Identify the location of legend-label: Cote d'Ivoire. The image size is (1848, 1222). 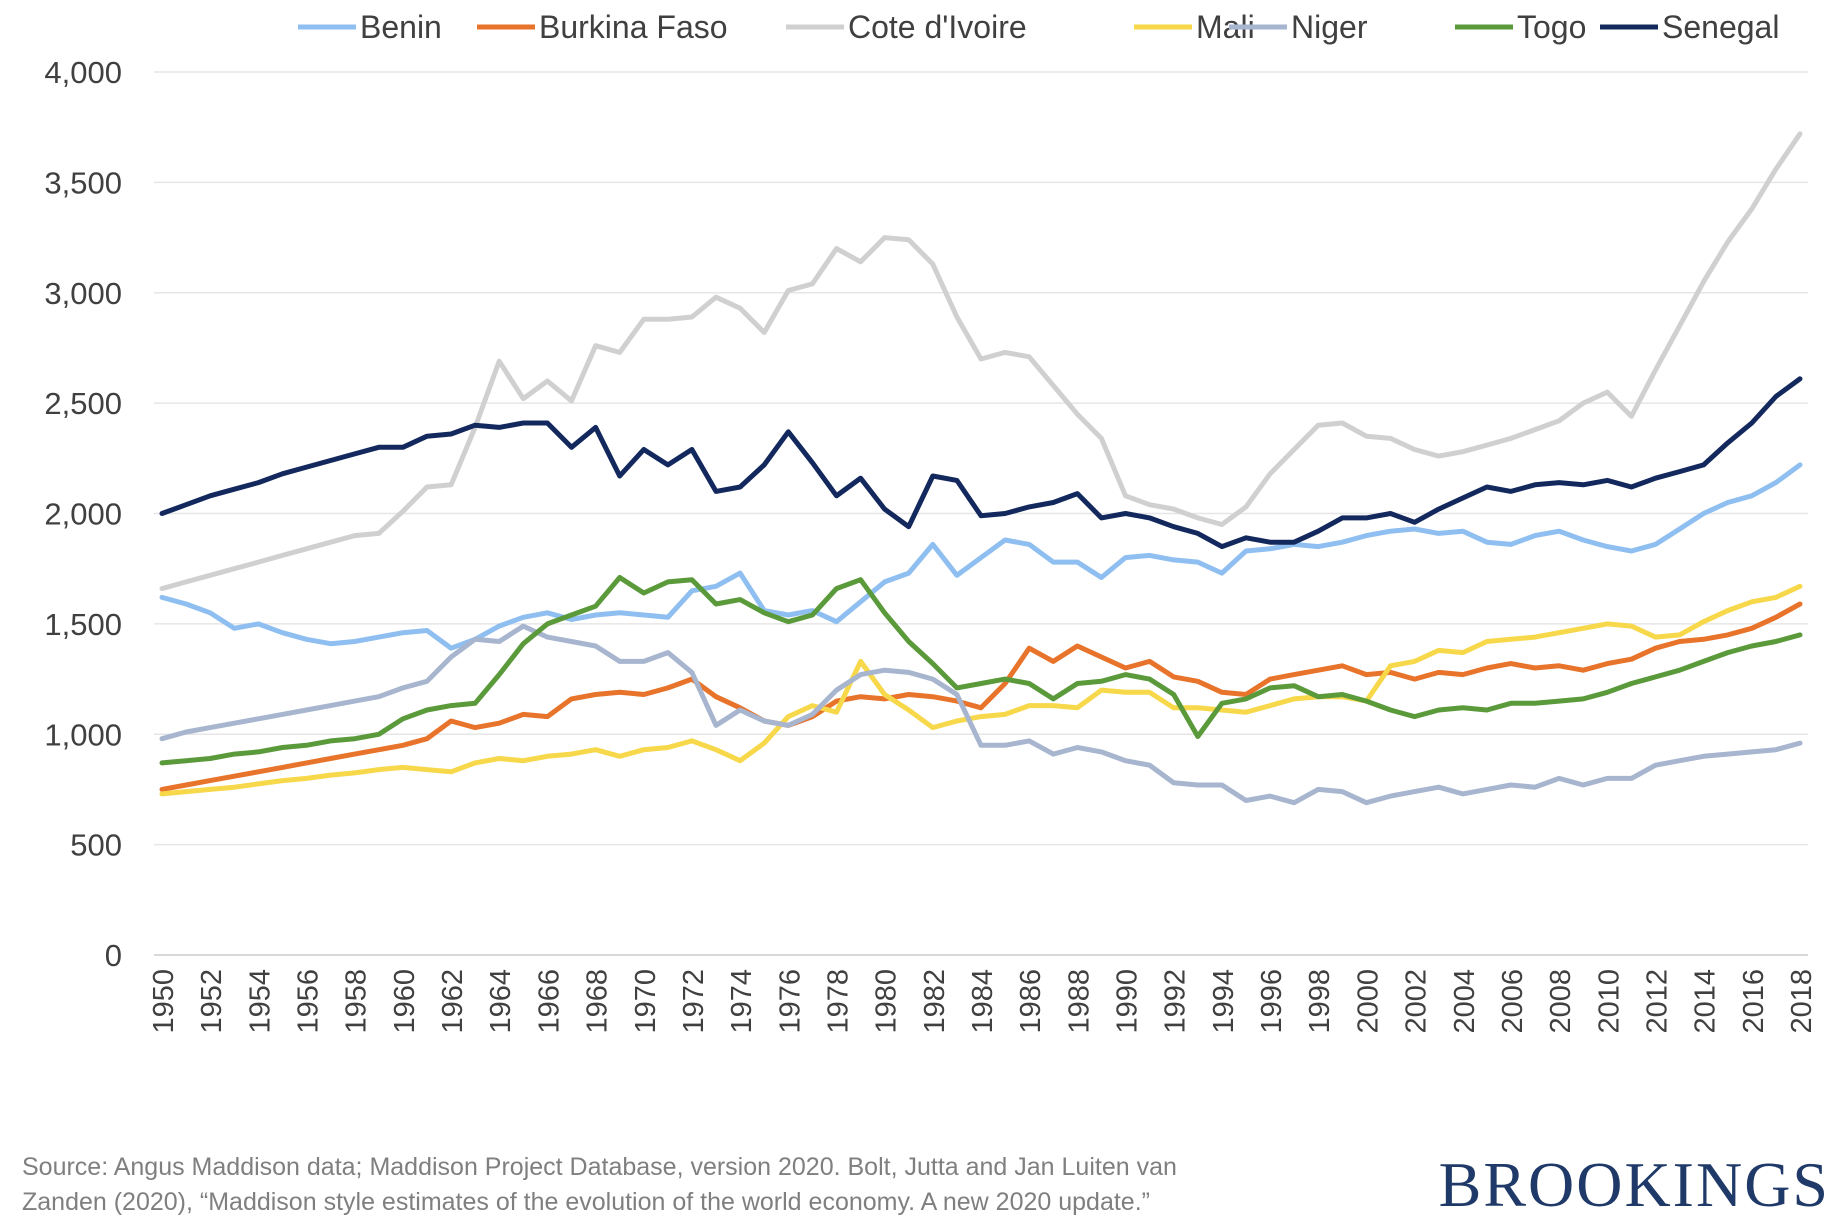
(937, 27).